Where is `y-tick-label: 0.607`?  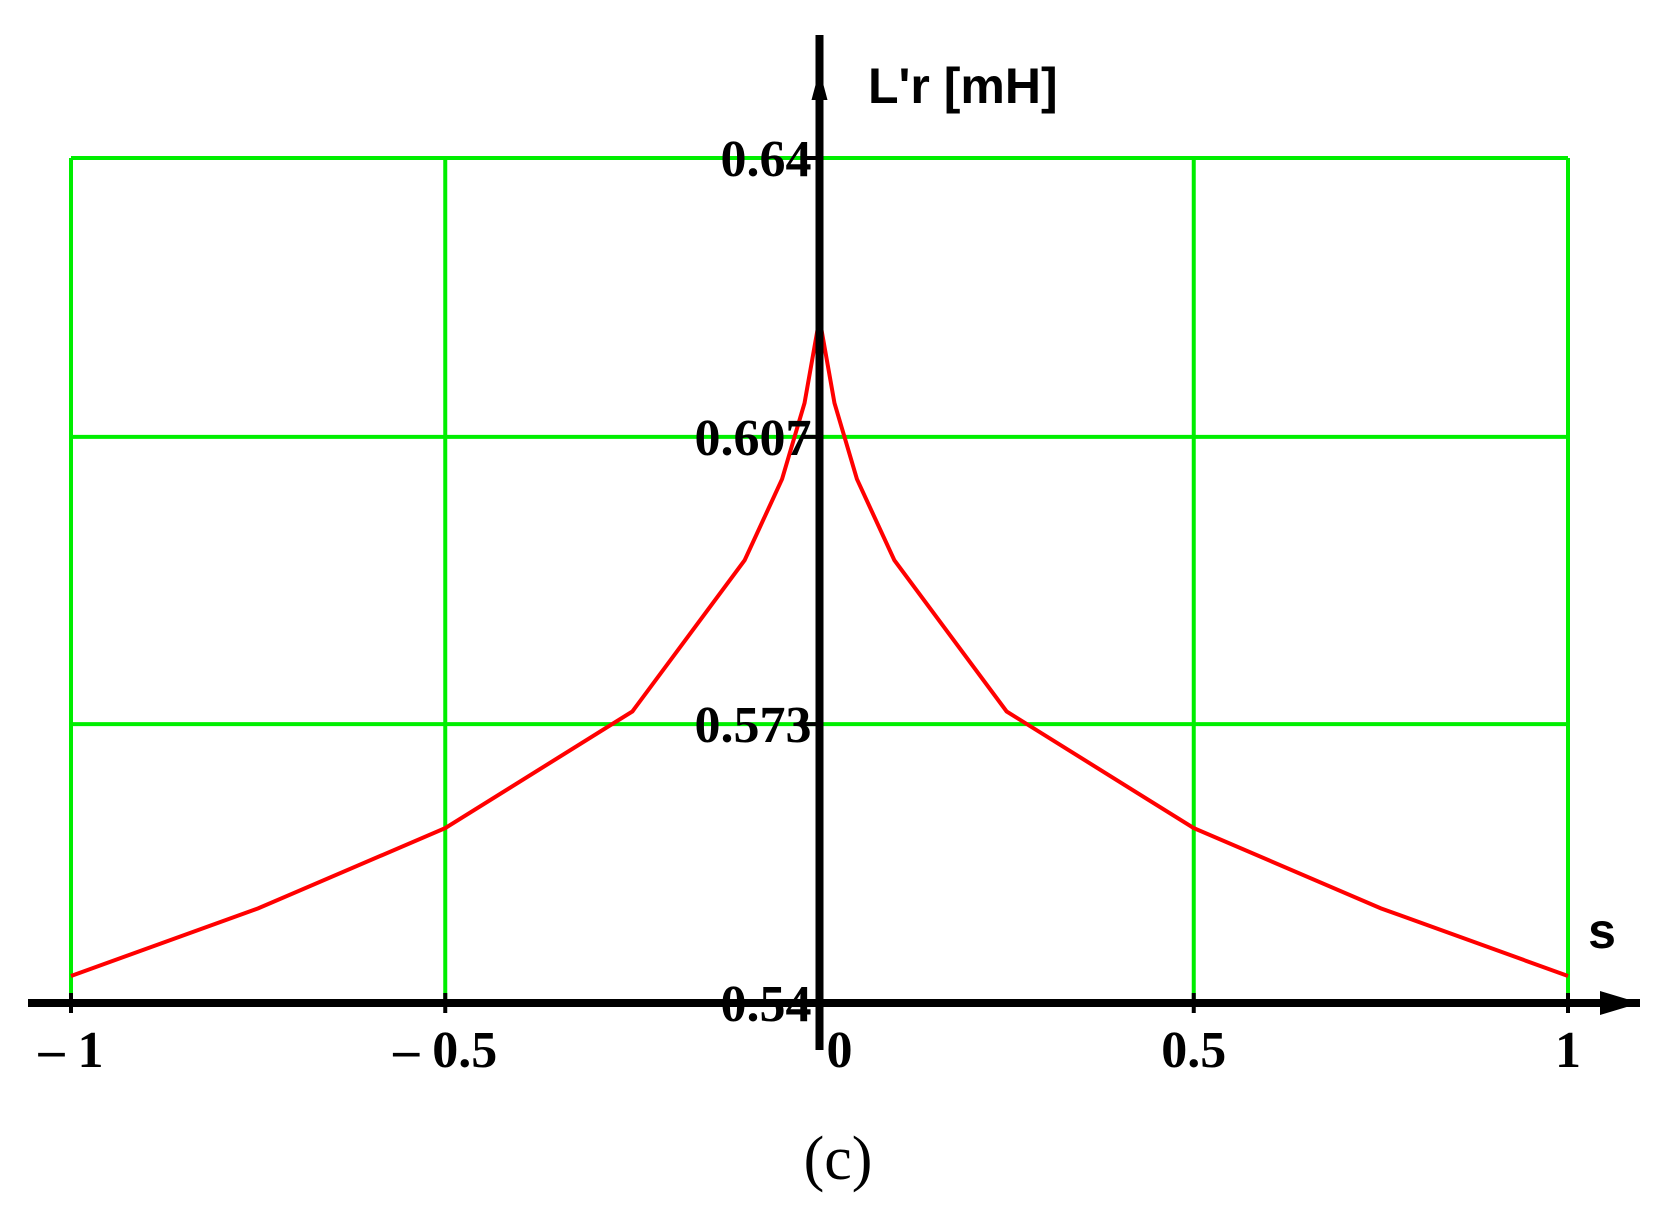
y-tick-label: 0.607 is located at coordinates (753, 438).